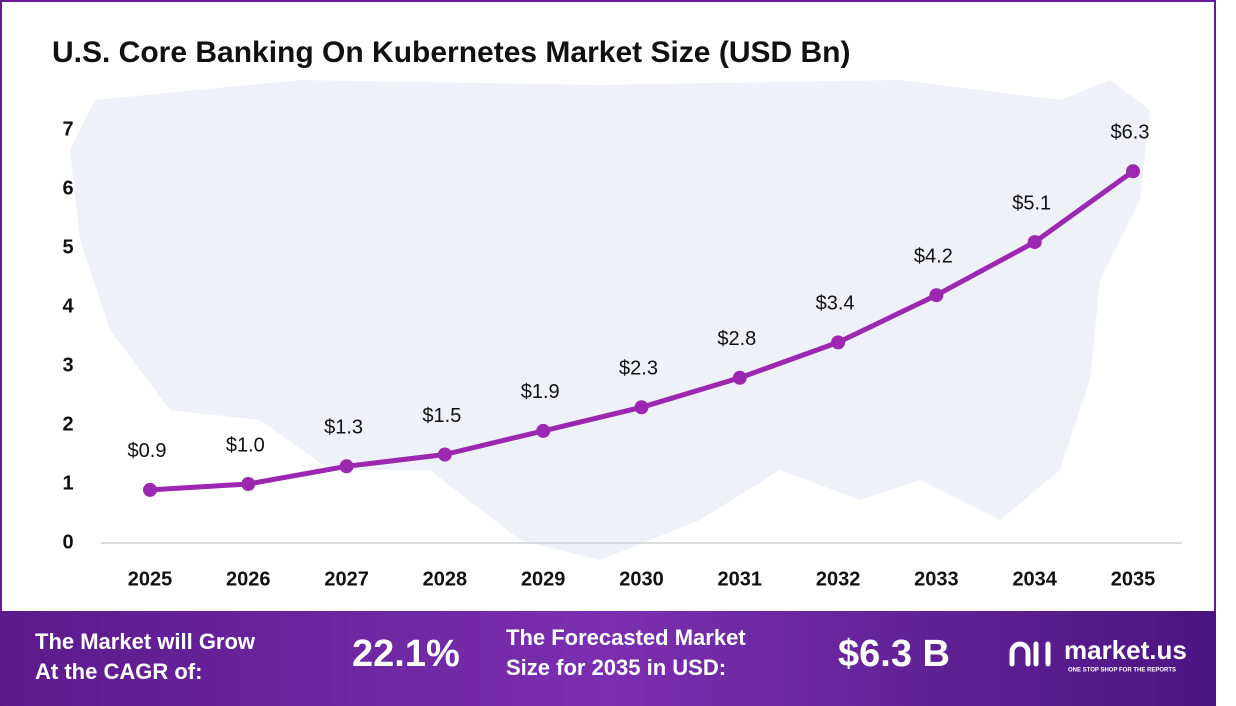 This screenshot has width=1236, height=706. What do you see at coordinates (346, 579) in the screenshot?
I see `x-tick-label: 2027` at bounding box center [346, 579].